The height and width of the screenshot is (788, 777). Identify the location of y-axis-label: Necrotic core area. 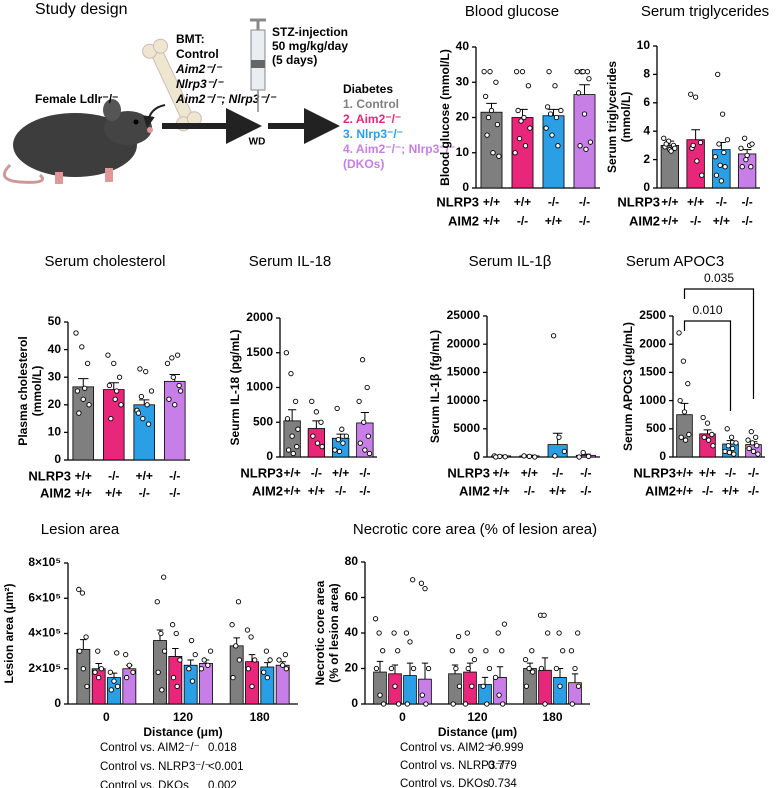
(320, 632).